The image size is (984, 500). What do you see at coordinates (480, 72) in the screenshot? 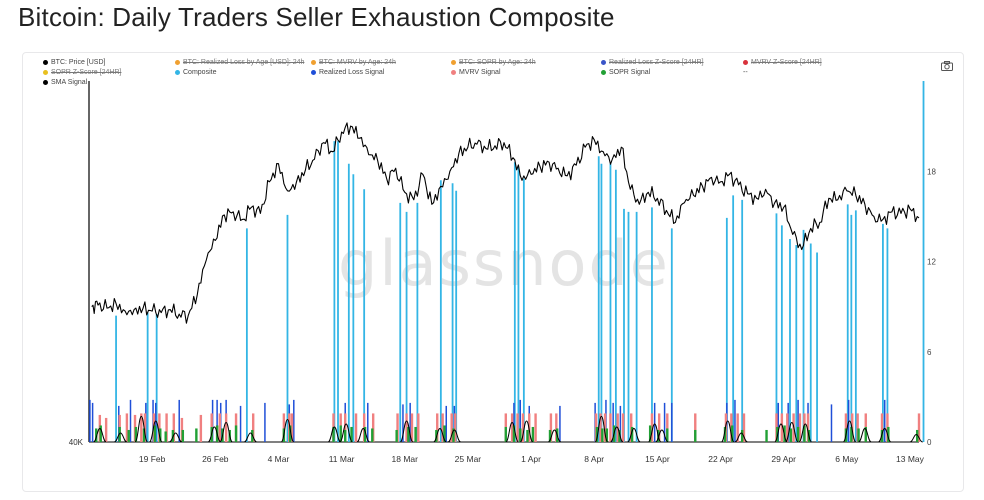
I see `legend-label: MVRV Signal` at bounding box center [480, 72].